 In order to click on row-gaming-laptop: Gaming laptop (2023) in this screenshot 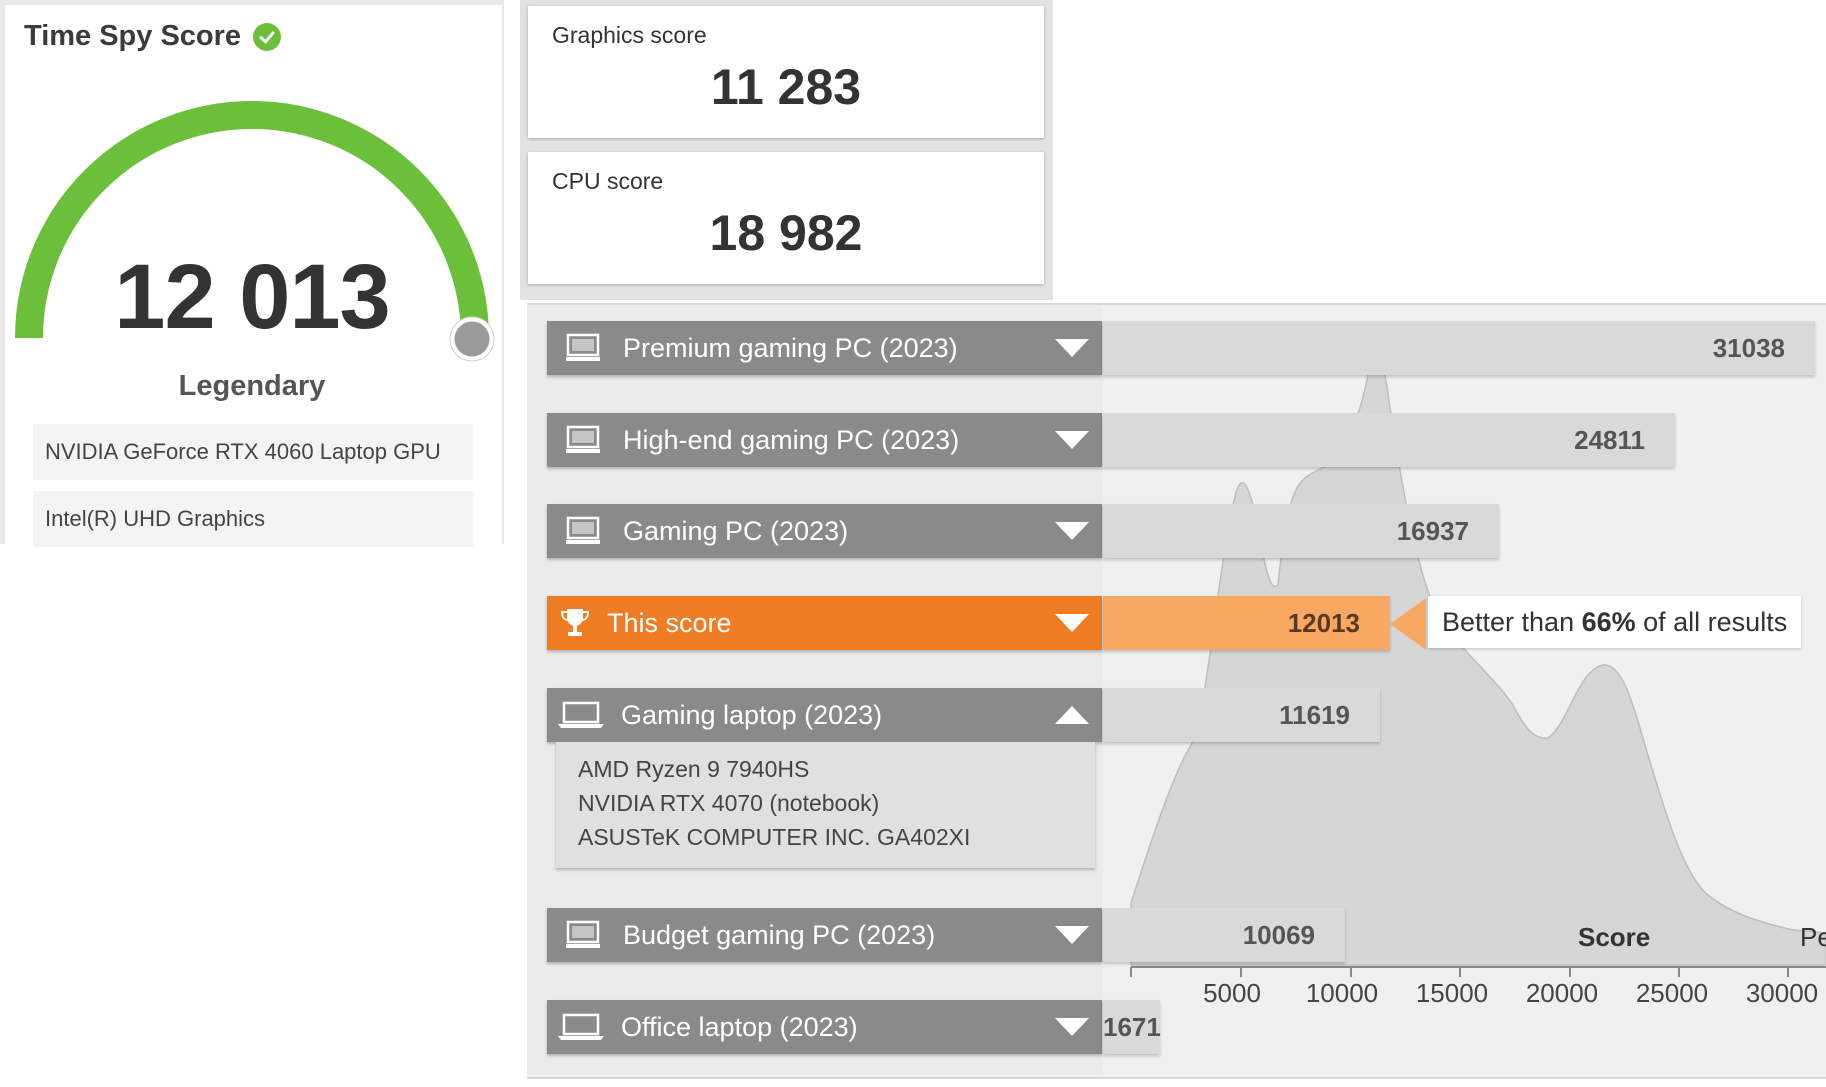, I will do `click(824, 715)`.